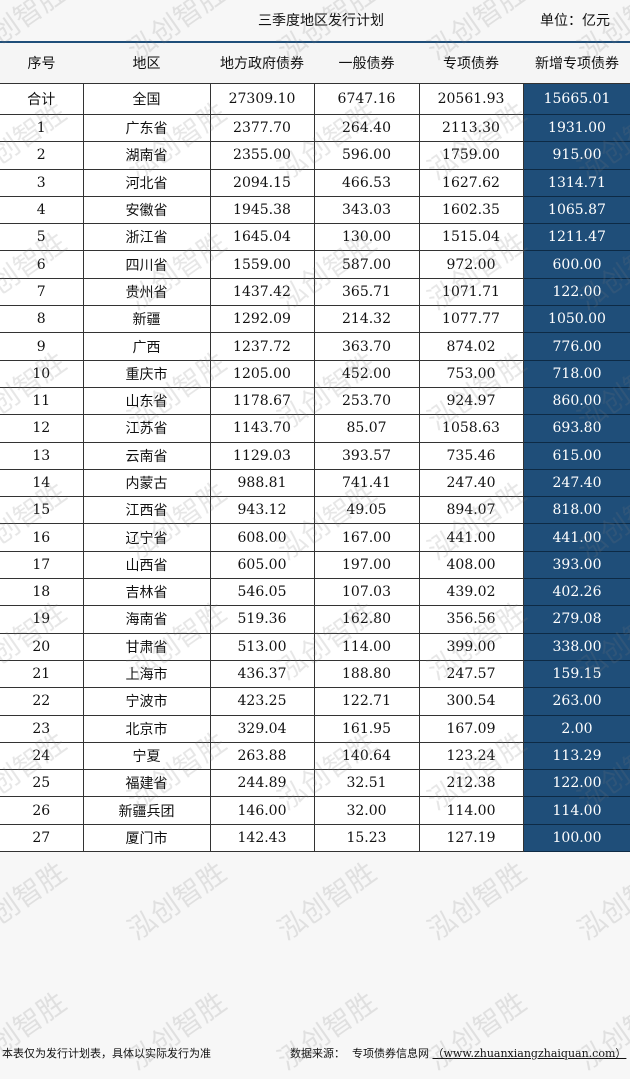  I want to click on table-cell: 山西省, so click(146, 565).